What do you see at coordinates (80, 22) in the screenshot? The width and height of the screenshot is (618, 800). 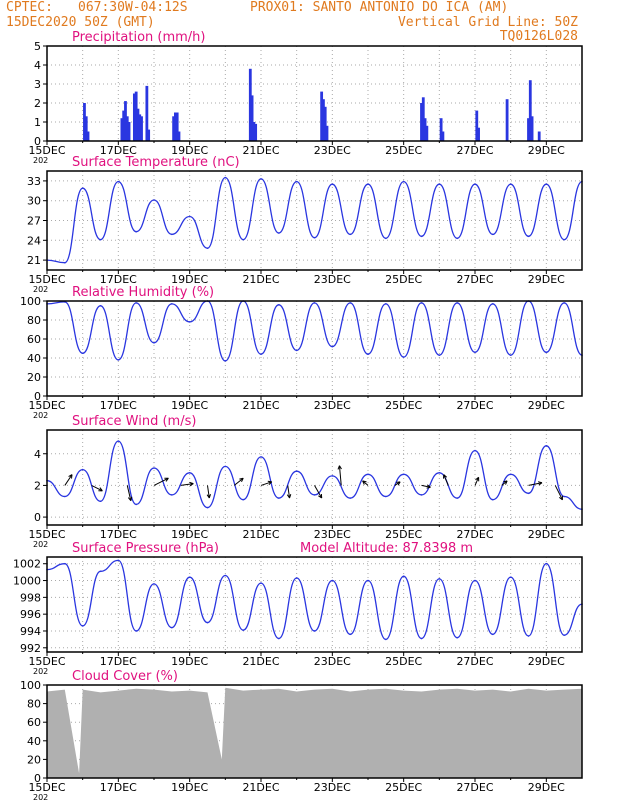 I see `header-run-time: 15DEC2020 50Z (GMT)` at bounding box center [80, 22].